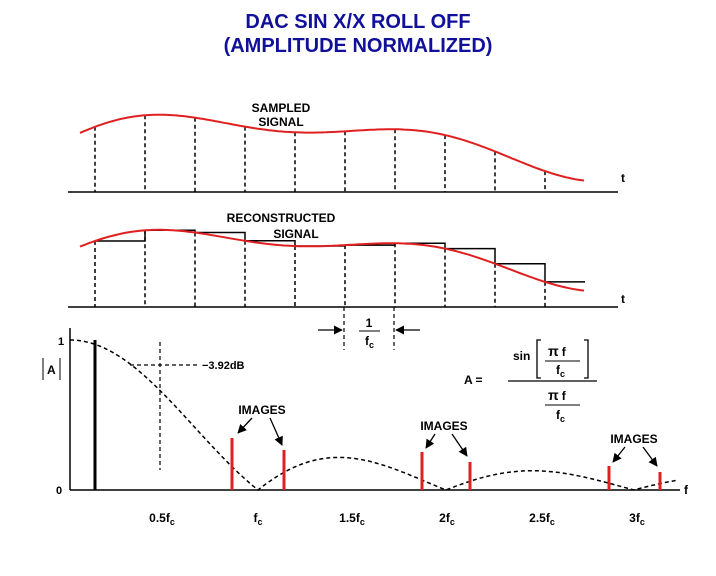 This screenshot has height=576, width=716. I want to click on period-numerator: 1, so click(369, 323).